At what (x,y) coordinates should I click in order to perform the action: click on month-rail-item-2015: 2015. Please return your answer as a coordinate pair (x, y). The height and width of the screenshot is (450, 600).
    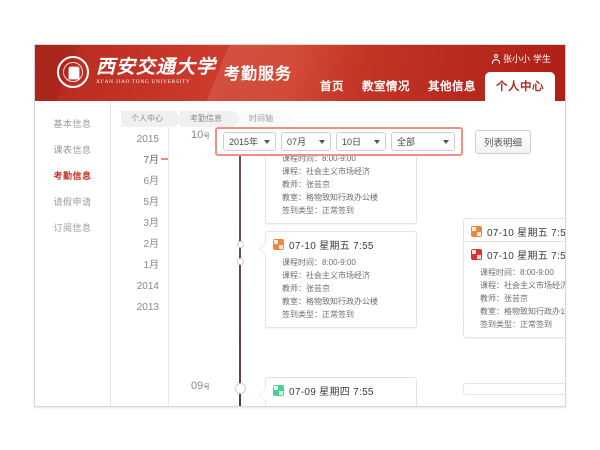
    Looking at the image, I should click on (147, 139).